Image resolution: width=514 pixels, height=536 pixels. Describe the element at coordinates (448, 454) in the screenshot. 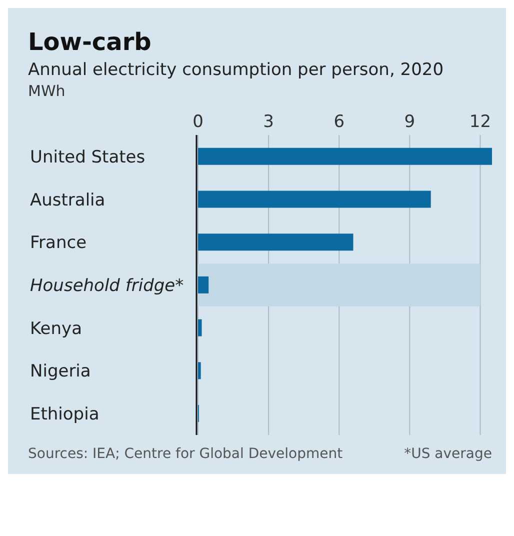

I see `text: *US average` at that location.